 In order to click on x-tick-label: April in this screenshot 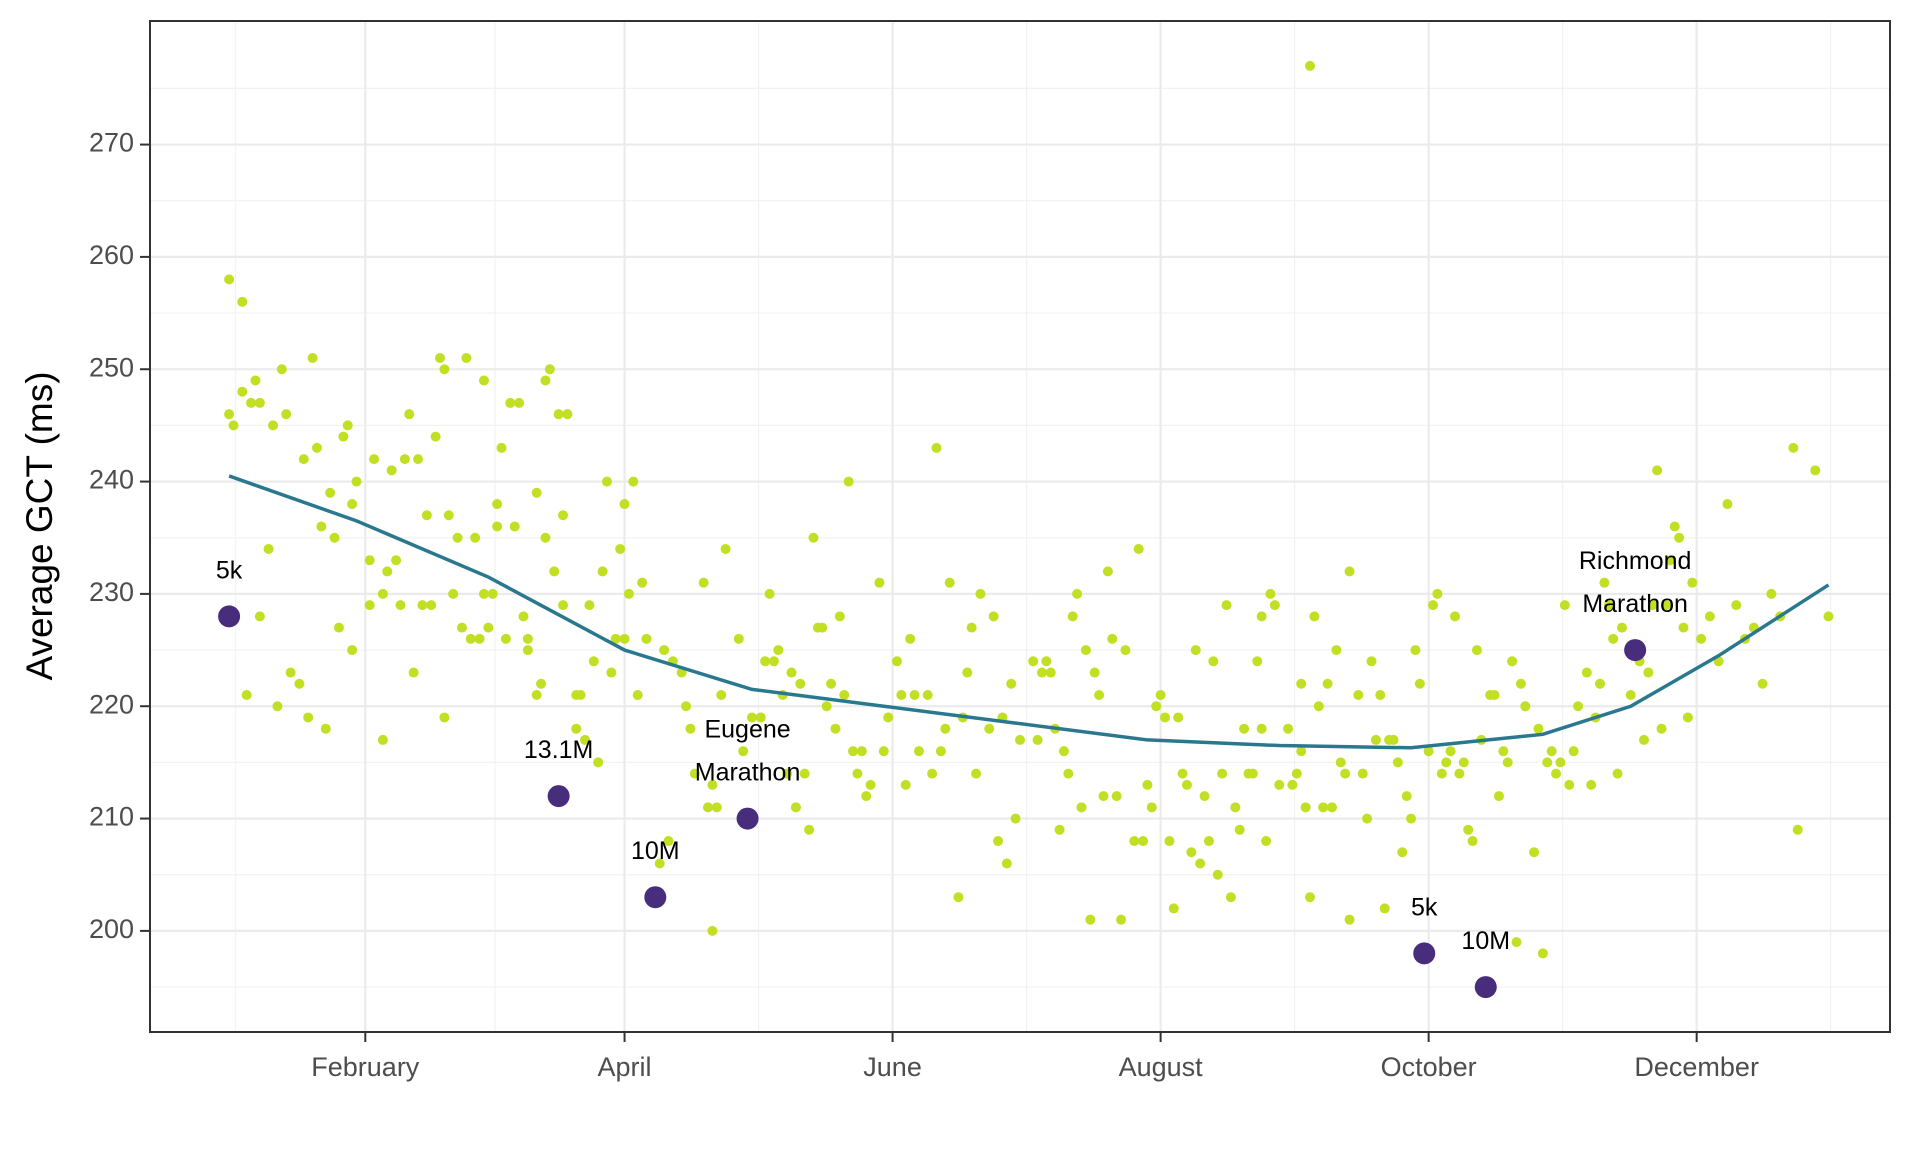, I will do `click(625, 1067)`.